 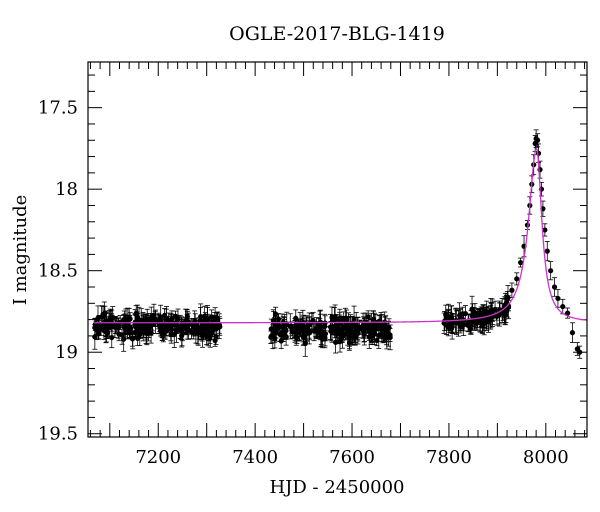 What do you see at coordinates (336, 487) in the screenshot?
I see `x-axis-label: HJD - 2450000` at bounding box center [336, 487].